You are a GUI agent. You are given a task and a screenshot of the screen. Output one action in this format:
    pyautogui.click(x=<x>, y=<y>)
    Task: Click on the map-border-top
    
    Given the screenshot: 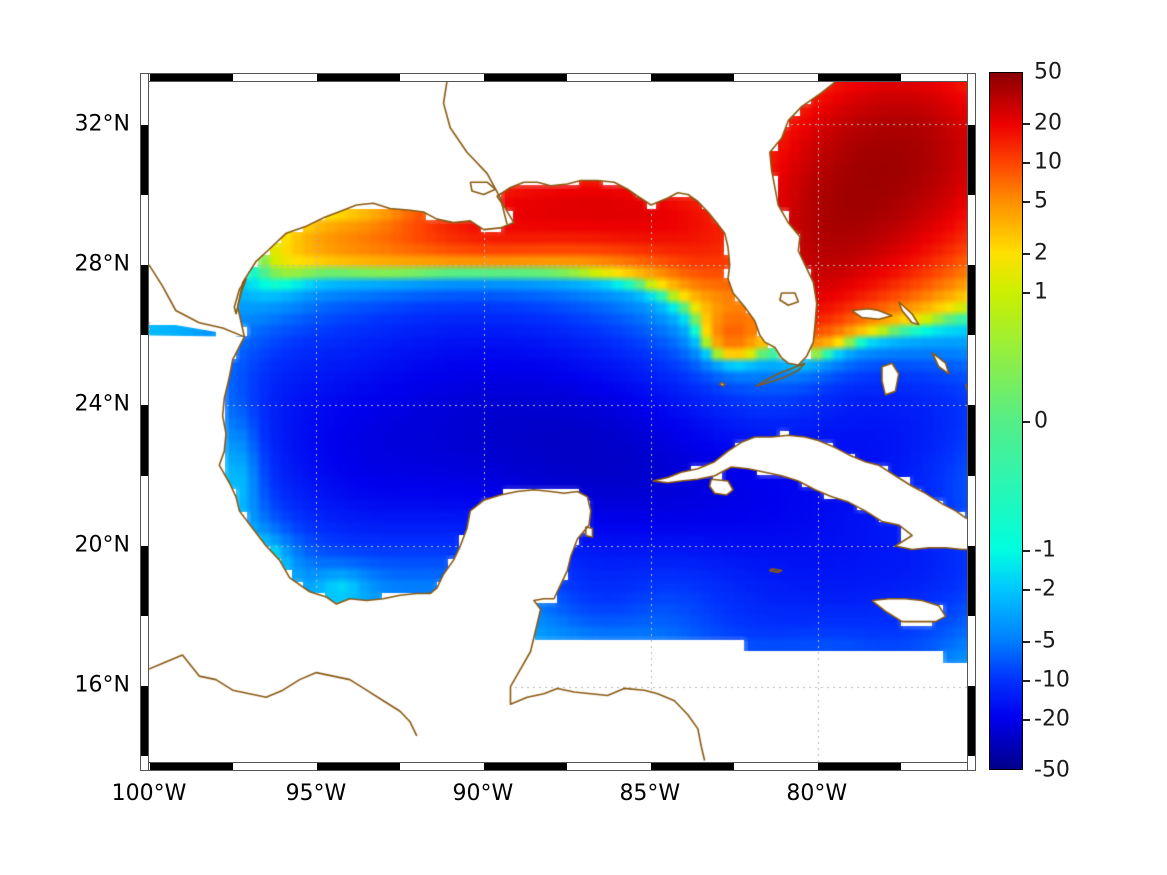 What is the action you would take?
    pyautogui.click(x=558, y=77)
    